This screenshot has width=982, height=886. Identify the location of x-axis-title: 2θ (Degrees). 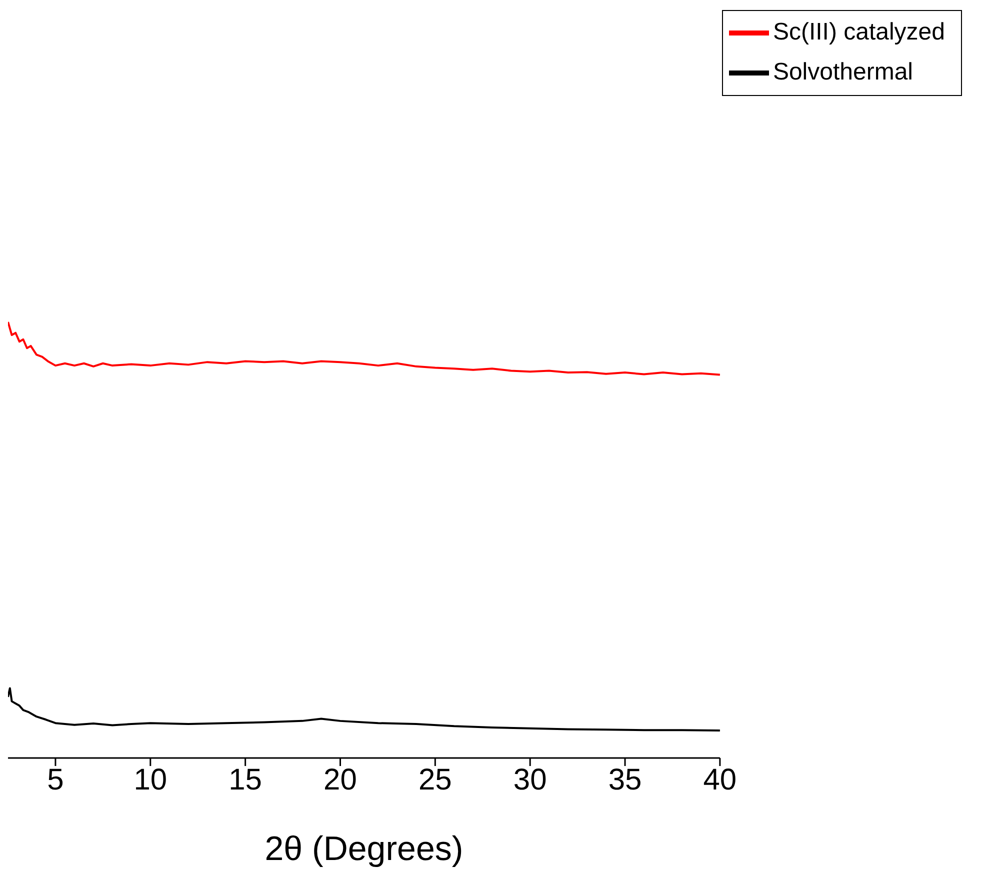
(364, 849).